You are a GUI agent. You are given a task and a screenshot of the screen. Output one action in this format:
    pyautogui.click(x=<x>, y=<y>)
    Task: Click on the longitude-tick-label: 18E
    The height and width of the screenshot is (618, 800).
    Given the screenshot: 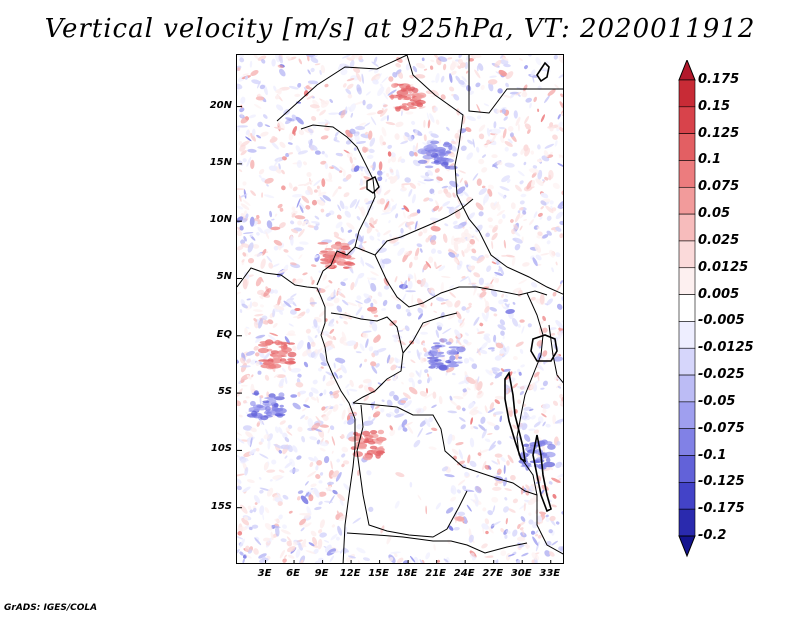 What is the action you would take?
    pyautogui.click(x=407, y=573)
    